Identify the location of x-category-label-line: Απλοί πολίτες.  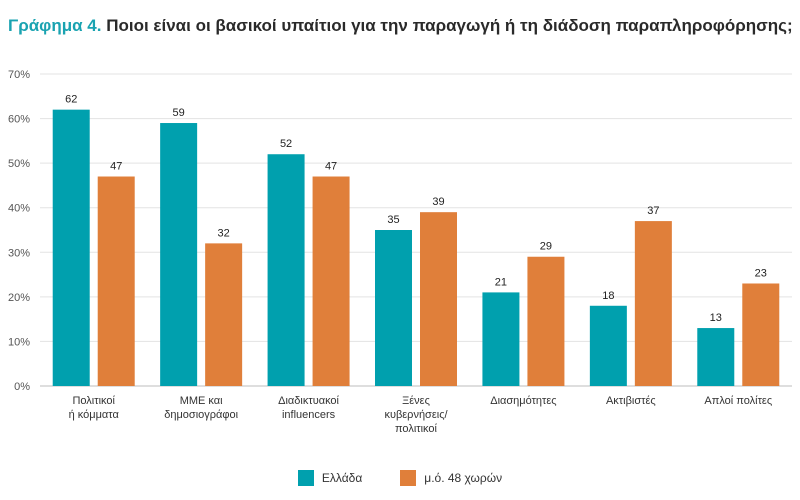
(738, 401).